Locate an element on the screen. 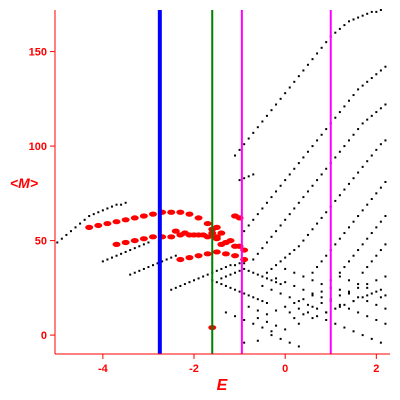  y-axis-label: <M> is located at coordinates (24, 183).